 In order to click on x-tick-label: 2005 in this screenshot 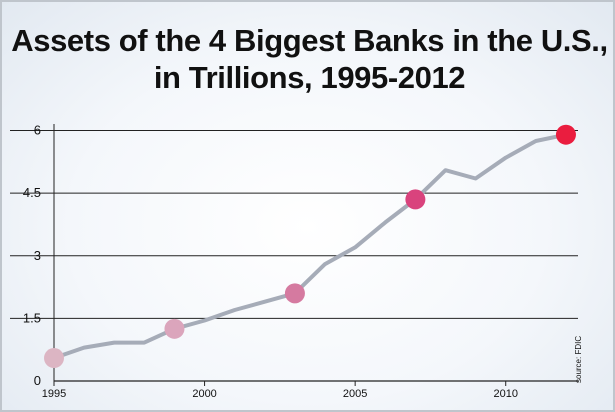, I will do `click(355, 394)`.